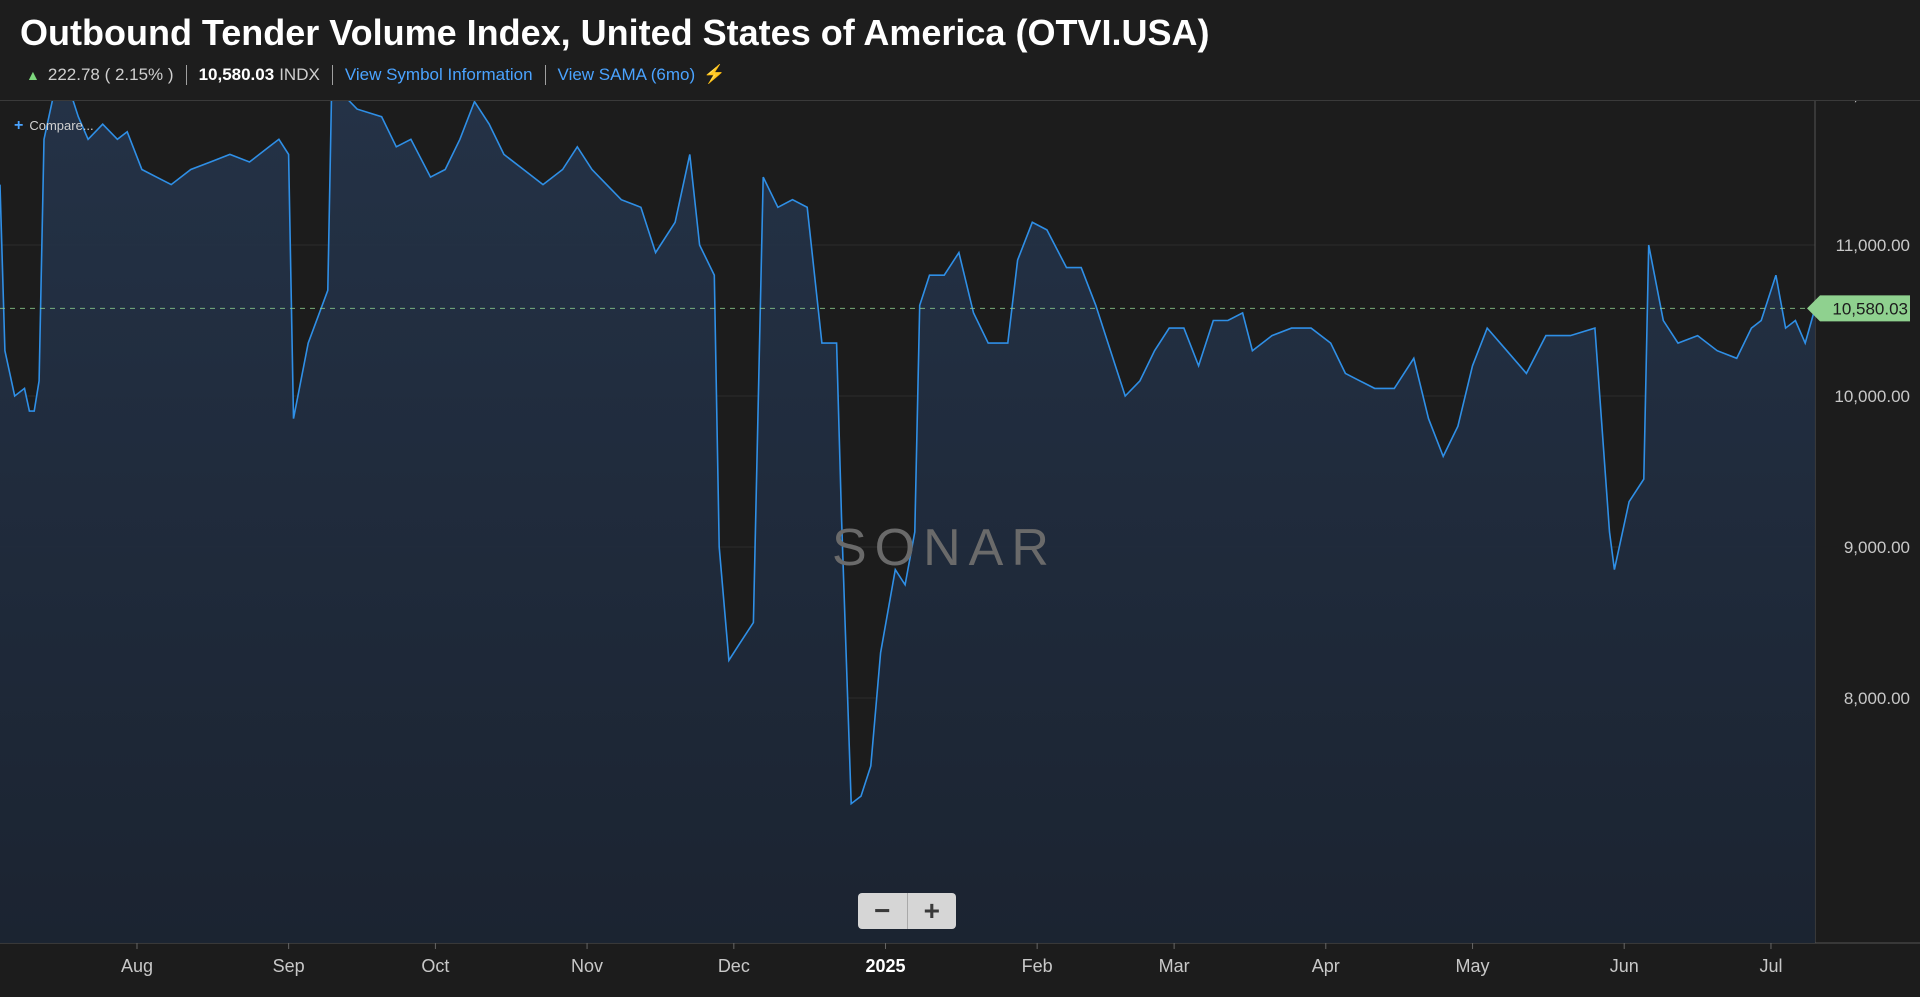  Describe the element at coordinates (1877, 698) in the screenshot. I see `y-tick-label: 8,000.00` at that location.